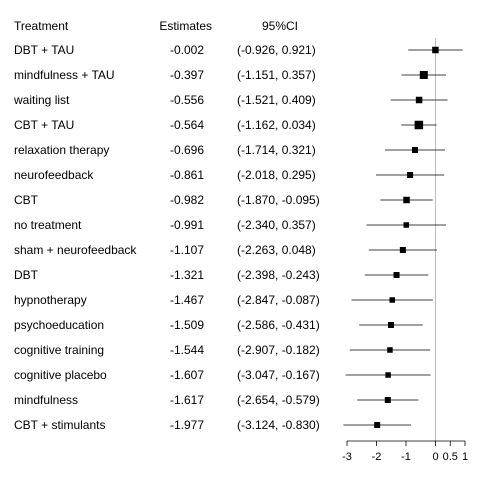  Describe the element at coordinates (26, 275) in the screenshot. I see `treatment-label: DBT` at that location.